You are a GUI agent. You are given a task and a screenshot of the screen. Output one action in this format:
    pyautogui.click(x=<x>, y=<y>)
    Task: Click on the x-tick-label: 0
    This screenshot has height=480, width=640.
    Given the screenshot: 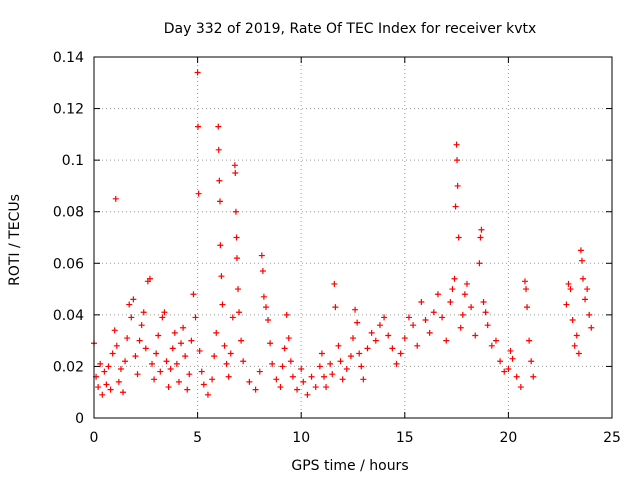 What is the action you would take?
    pyautogui.click(x=94, y=438)
    